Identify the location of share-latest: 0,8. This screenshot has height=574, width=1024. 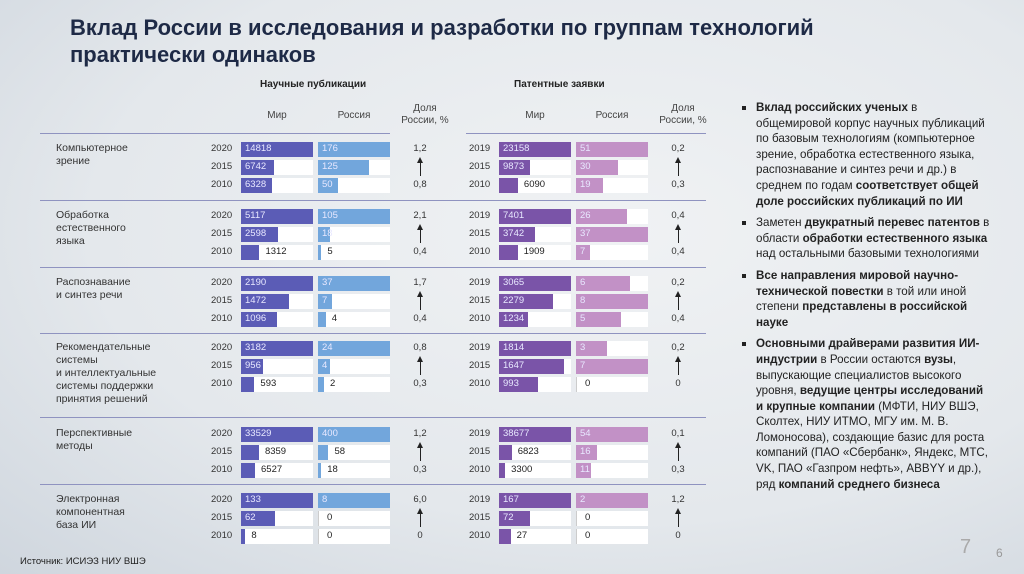
(420, 347).